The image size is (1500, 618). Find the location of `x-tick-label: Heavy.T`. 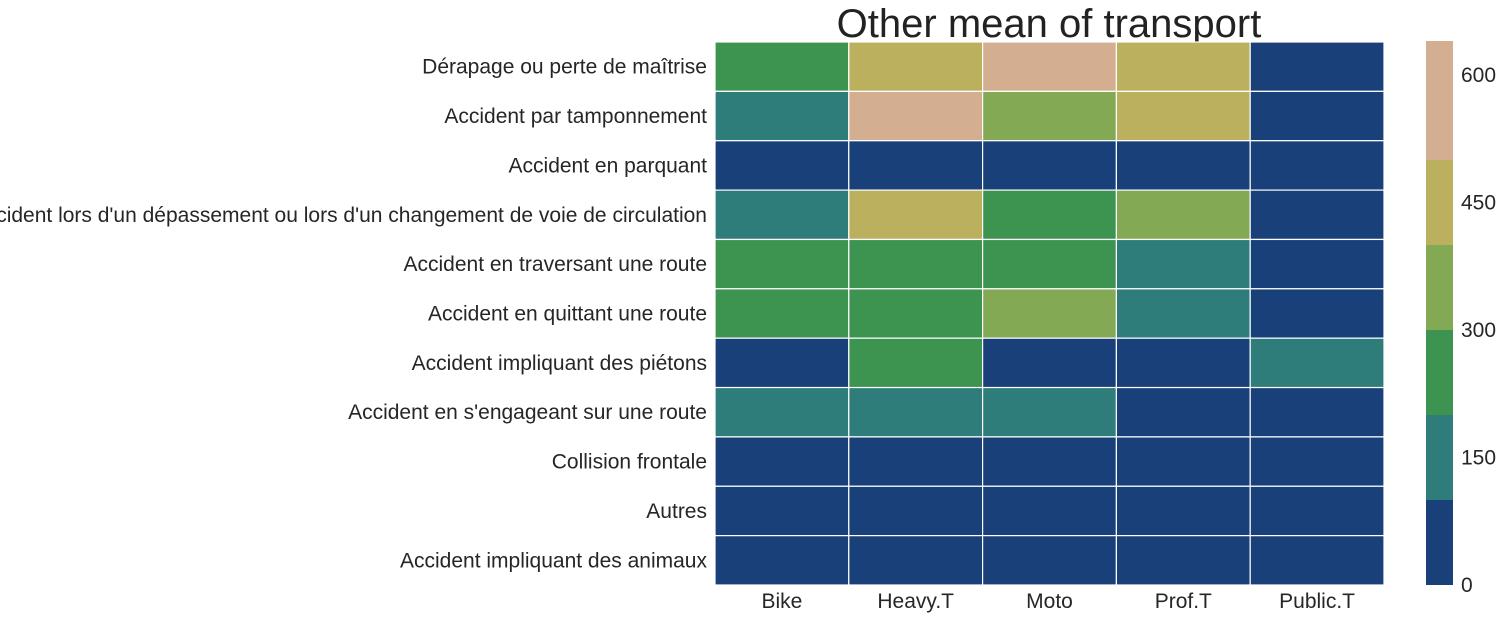

x-tick-label: Heavy.T is located at coordinates (915, 601).